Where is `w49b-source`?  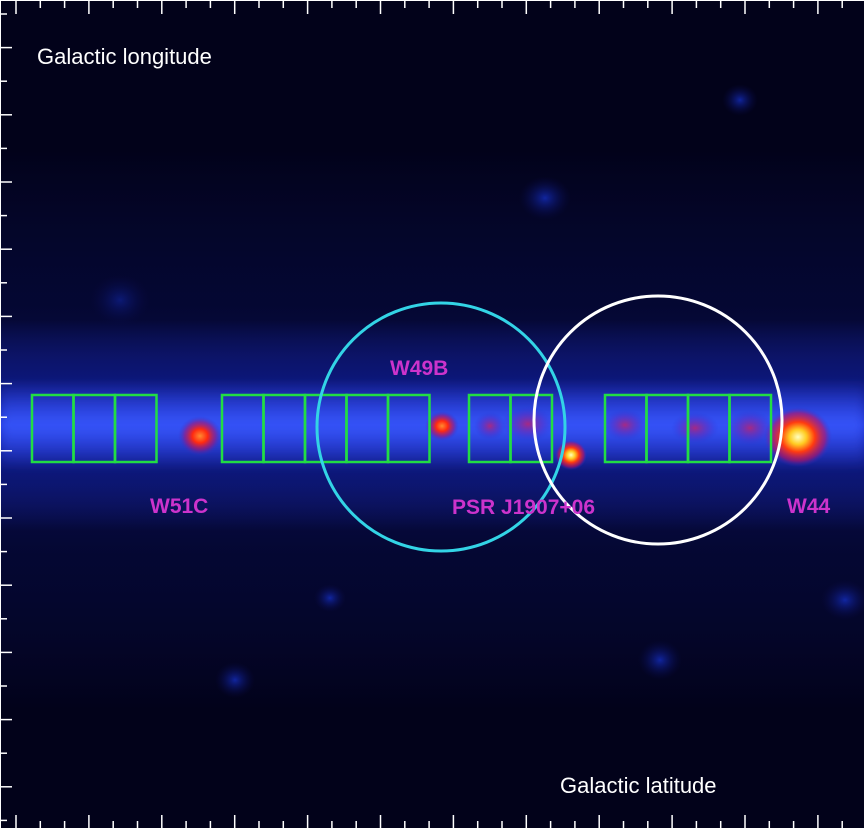
w49b-source is located at coordinates (442, 426).